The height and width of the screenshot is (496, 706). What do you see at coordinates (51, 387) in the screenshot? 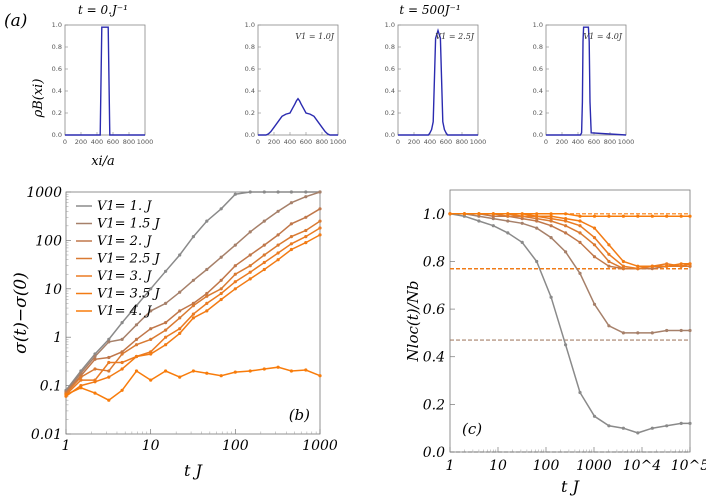
I see `y-tick-label: 0.1` at bounding box center [51, 387].